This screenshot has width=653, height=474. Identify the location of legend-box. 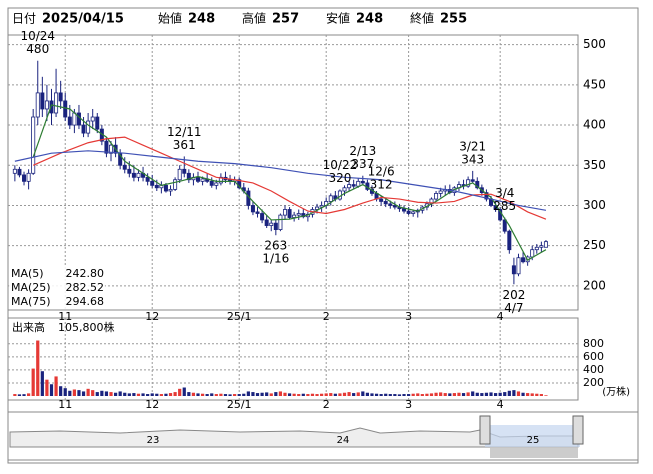
(57, 287).